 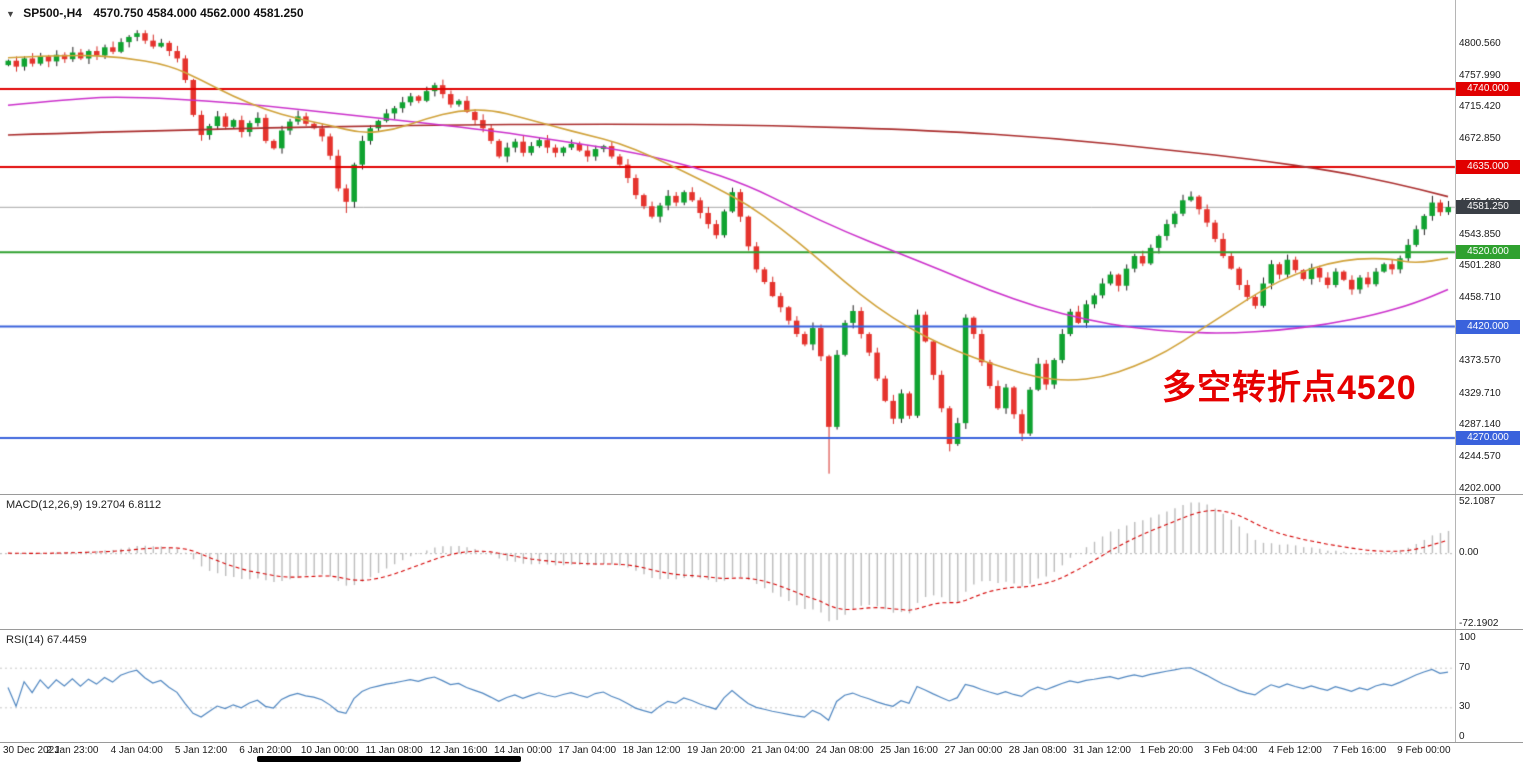 What do you see at coordinates (1488, 166) in the screenshot?
I see `price-level-badge: 4635.000` at bounding box center [1488, 166].